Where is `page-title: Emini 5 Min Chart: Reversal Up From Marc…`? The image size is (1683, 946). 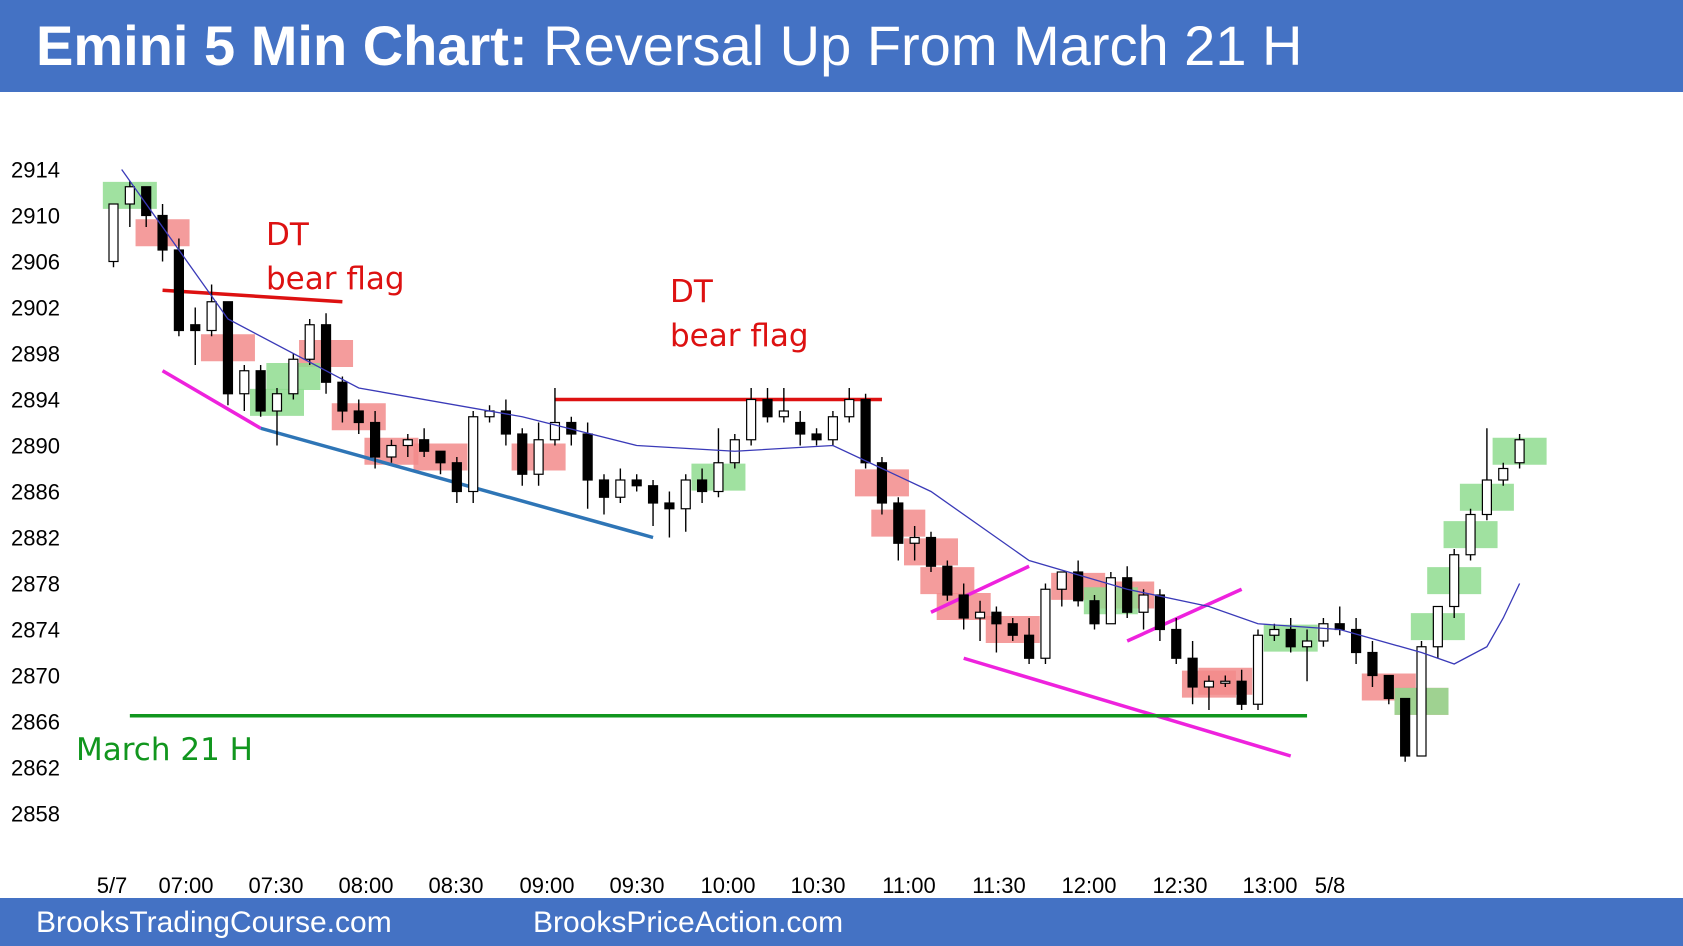
page-title: Emini 5 Min Chart: Reversal Up From Marc… is located at coordinates (669, 46).